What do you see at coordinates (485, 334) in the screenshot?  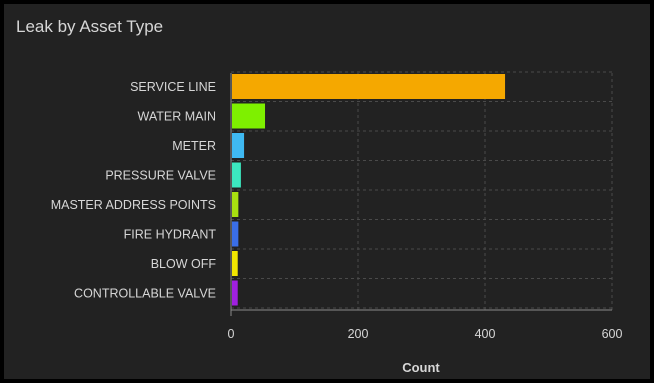 I see `x-tick-label: 400` at bounding box center [485, 334].